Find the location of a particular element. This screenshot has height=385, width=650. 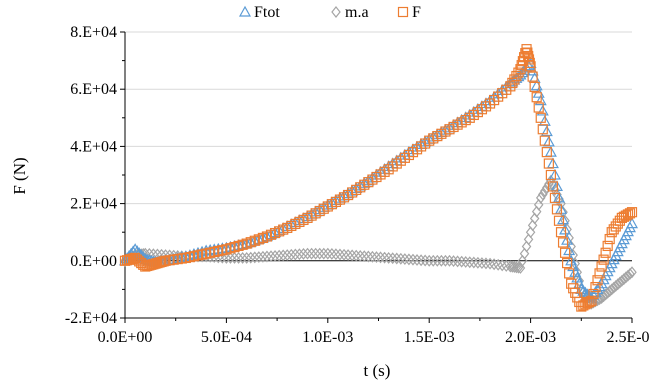

y-tick-label: -2.E+04 is located at coordinates (91, 318).